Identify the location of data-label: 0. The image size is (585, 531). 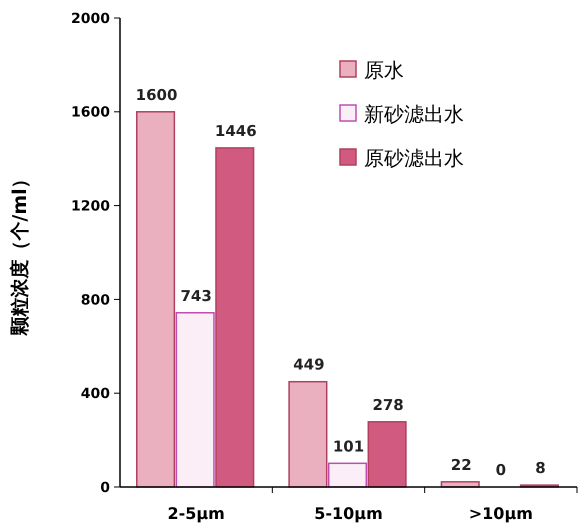
(501, 470).